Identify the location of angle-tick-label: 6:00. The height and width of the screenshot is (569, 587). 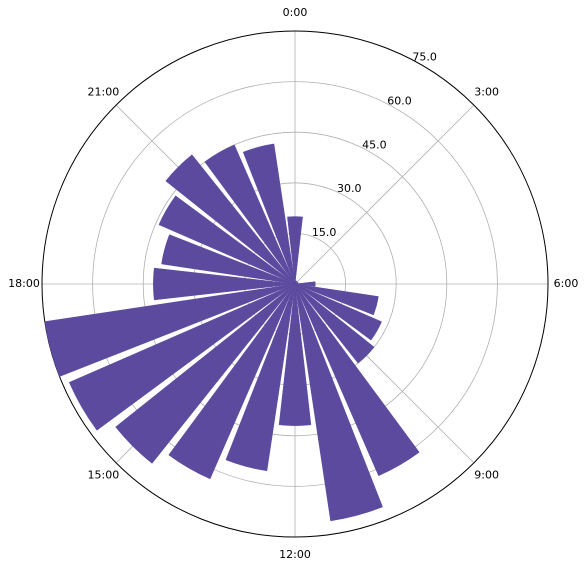
(566, 283).